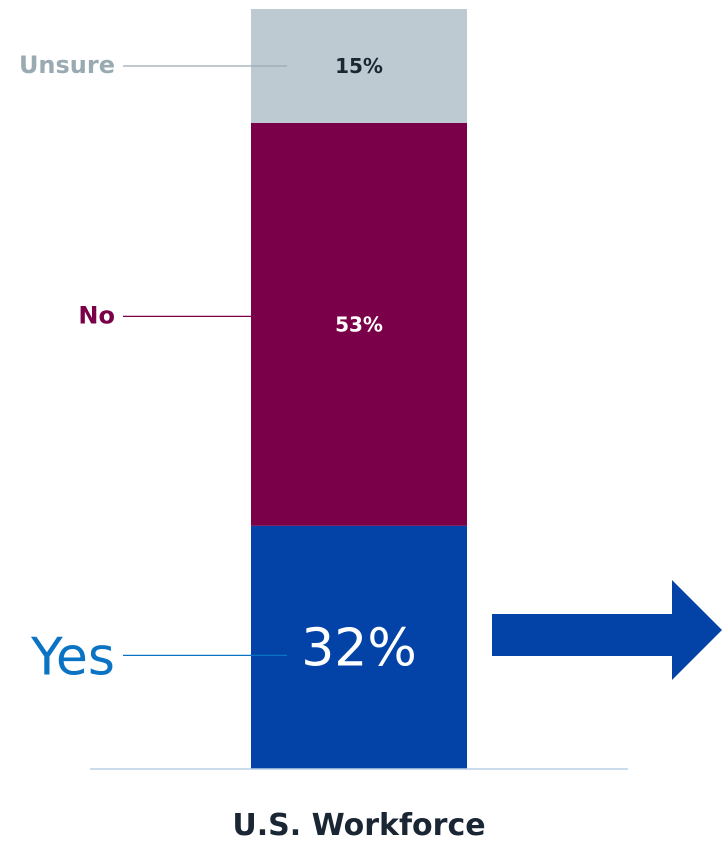  Describe the element at coordinates (67, 65) in the screenshot. I see `series-label-unsure: Unsure` at that location.